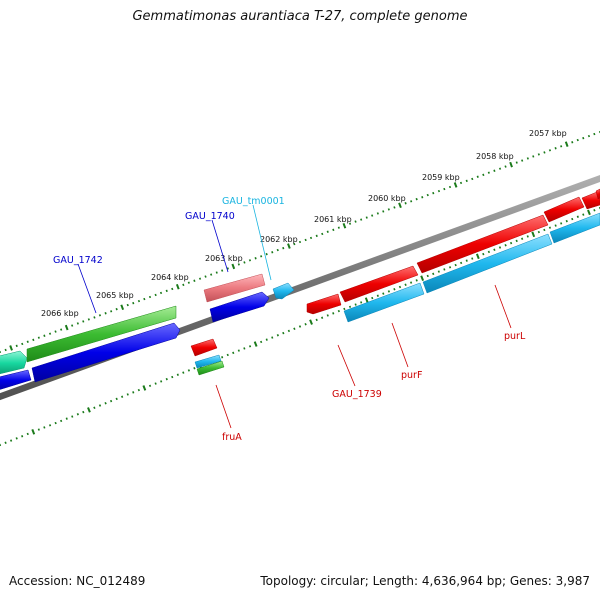 This screenshot has height=600, width=600. What do you see at coordinates (548, 133) in the screenshot?
I see `kbp-label: 2057 kbp` at bounding box center [548, 133].